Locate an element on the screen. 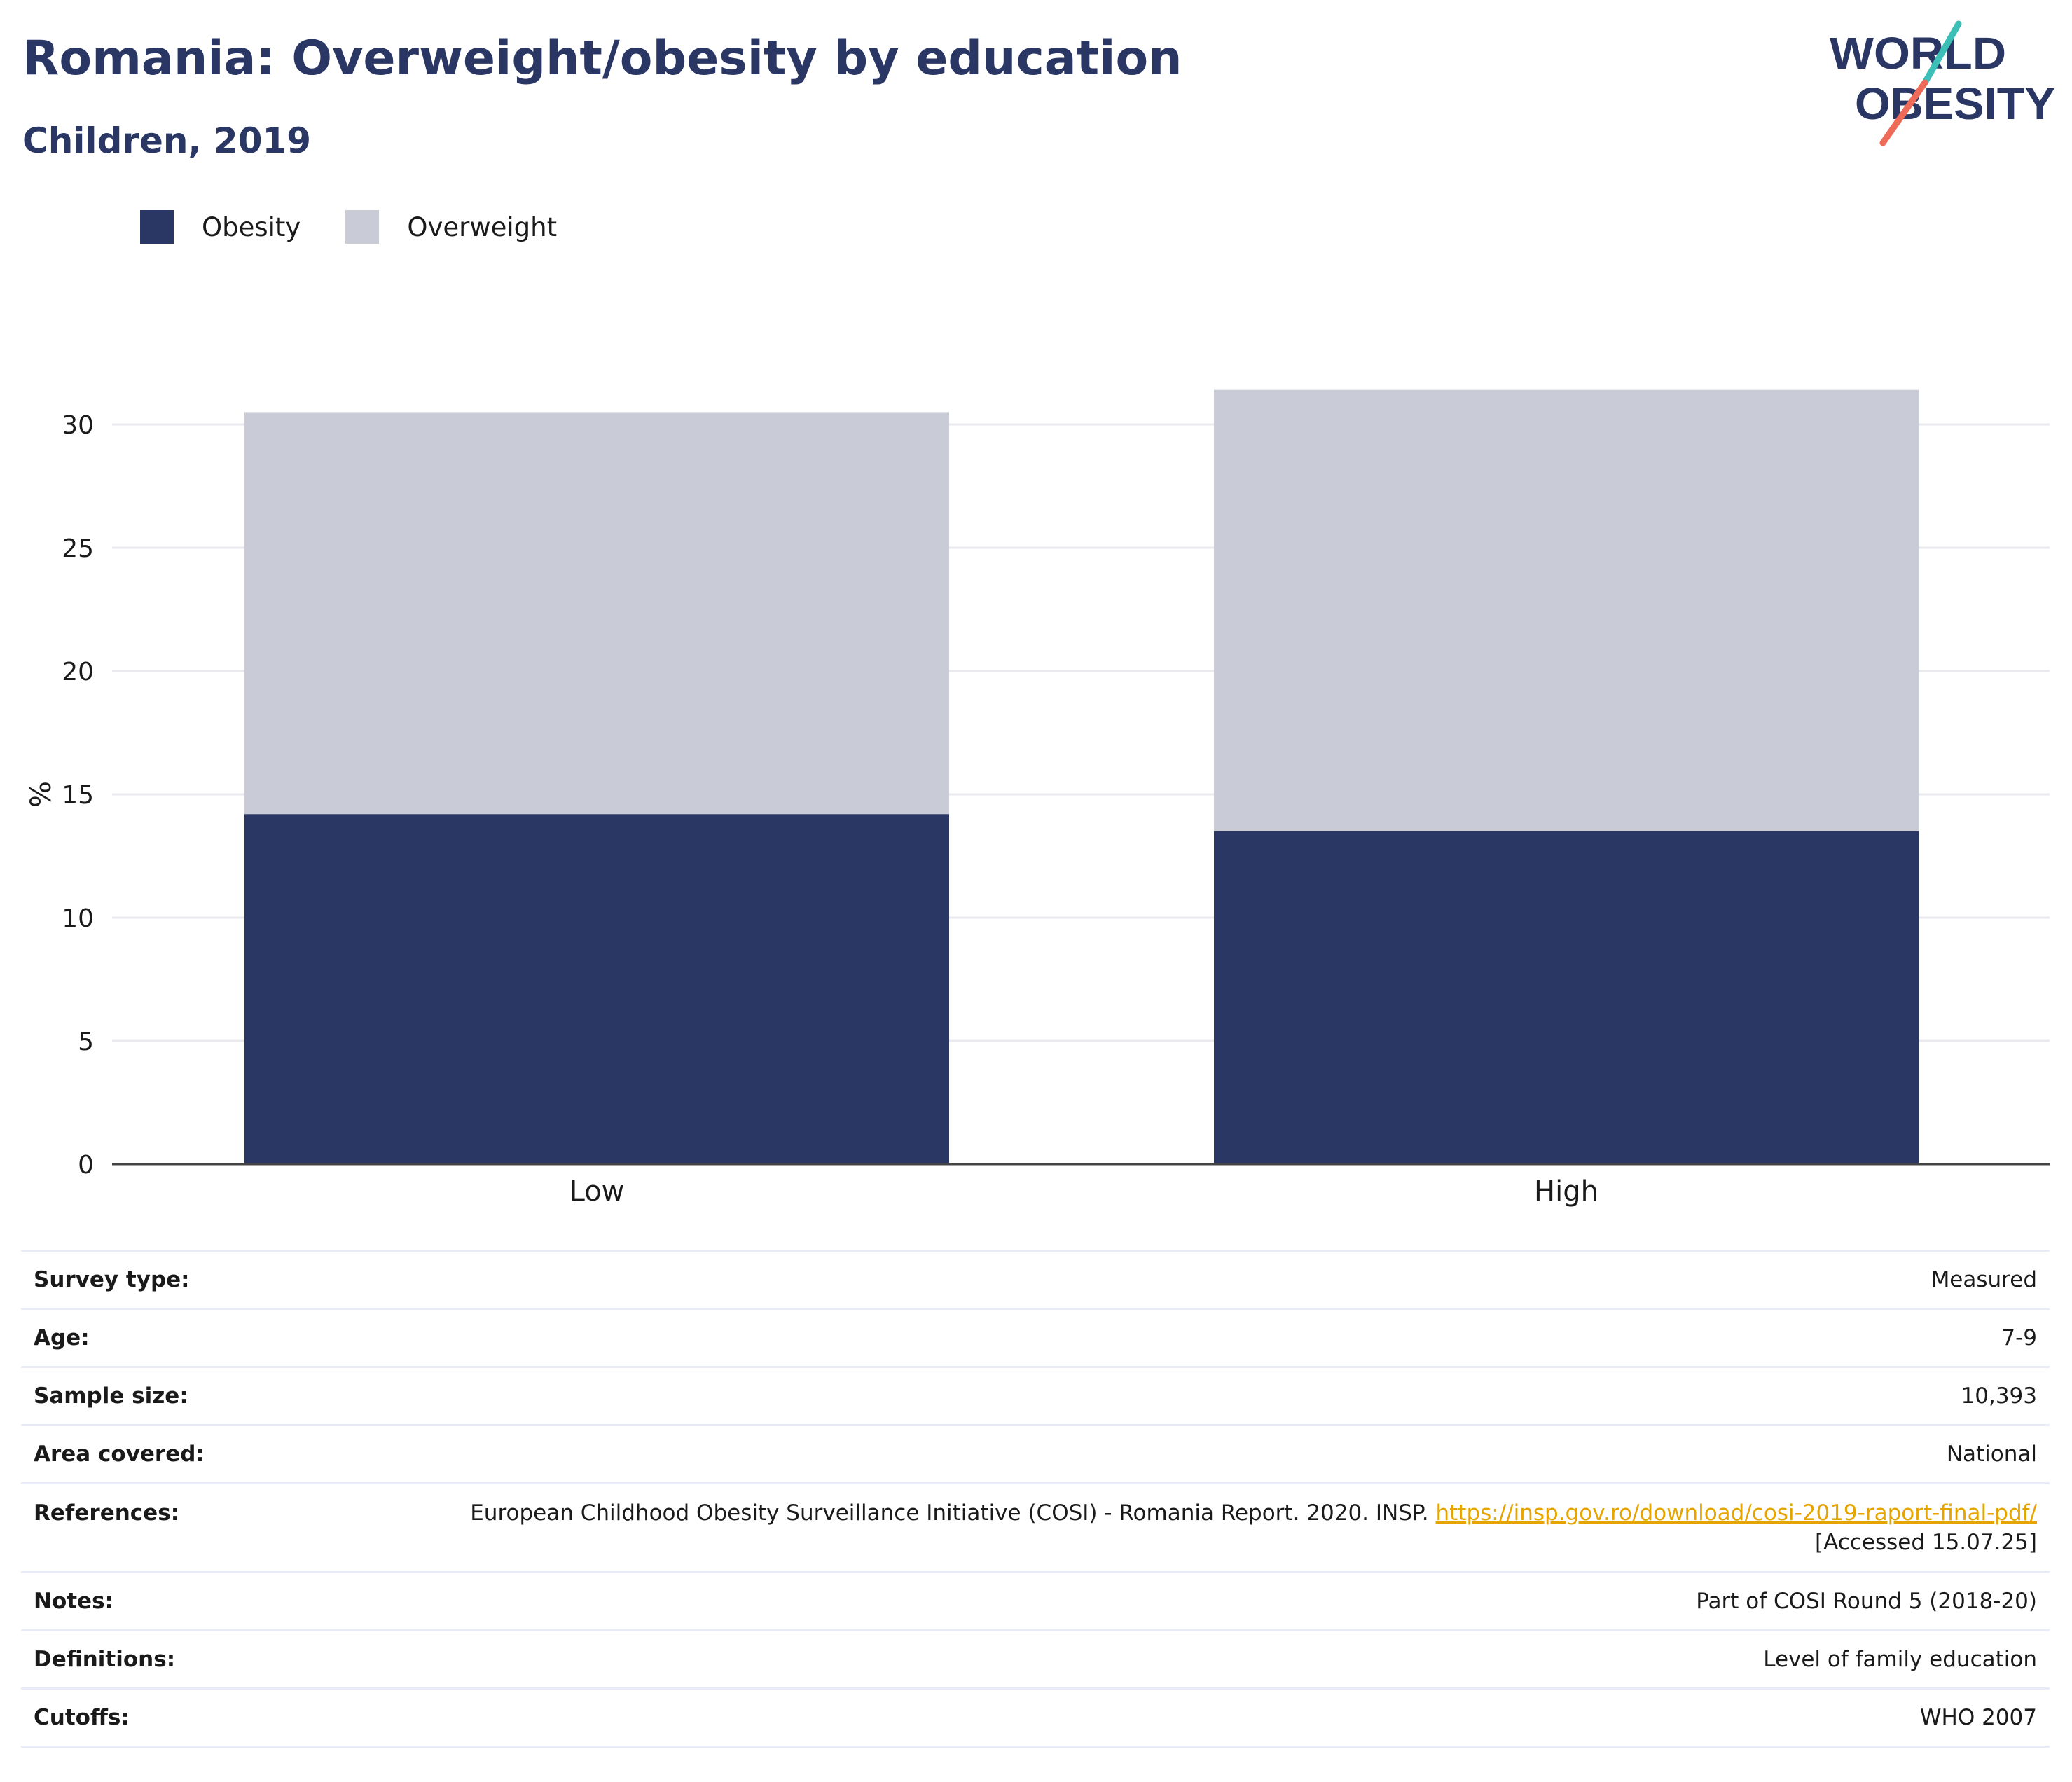  logo-word-obesity: OBESITY is located at coordinates (1955, 103).